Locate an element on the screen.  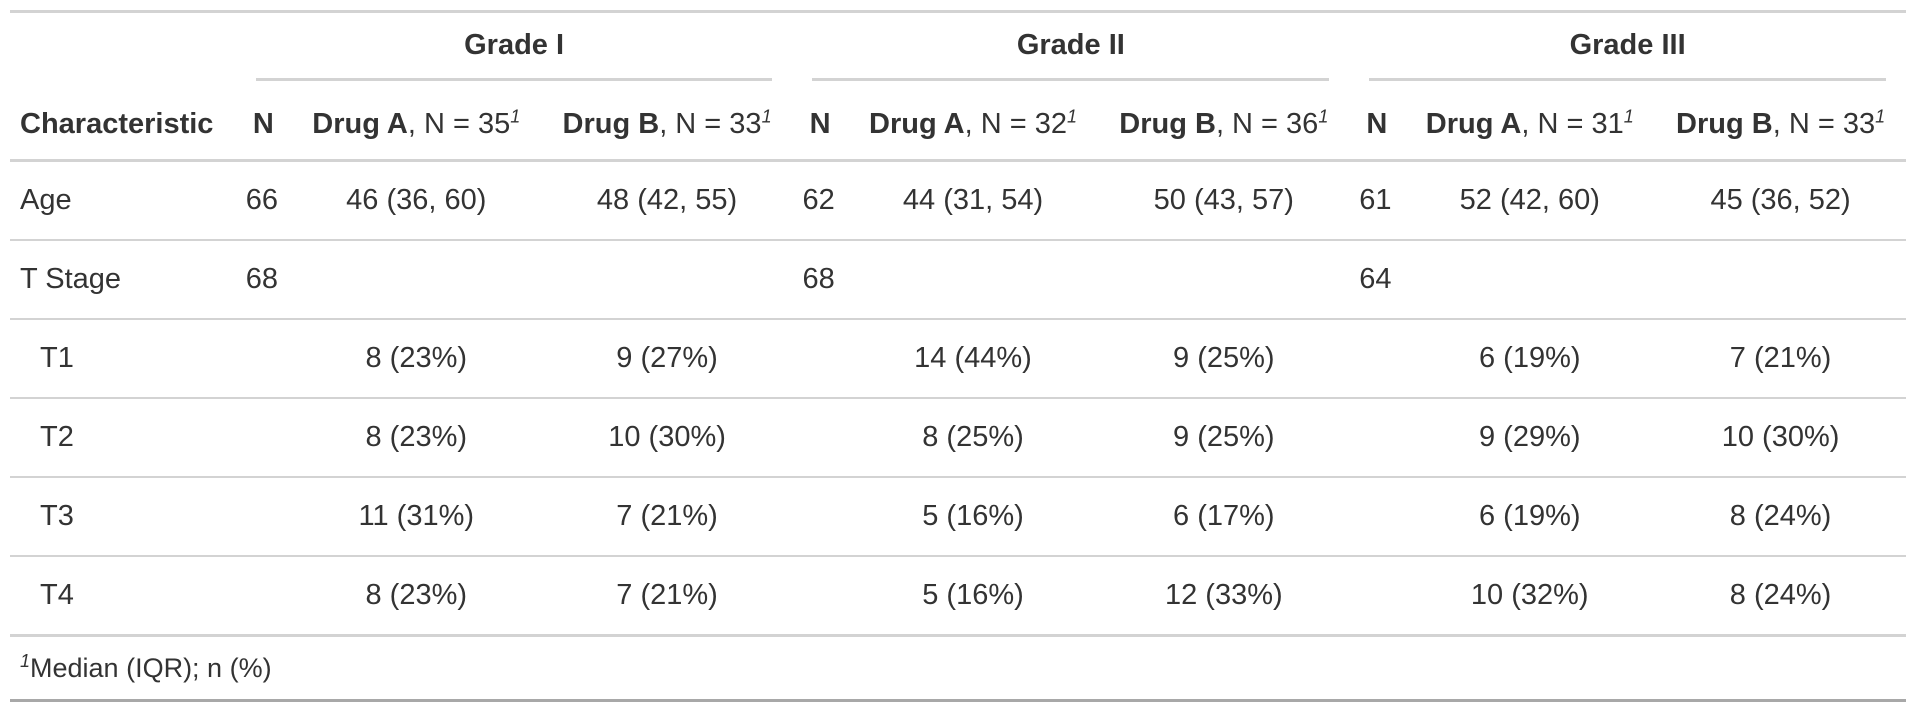
drug-a-header: Drug A, N = 351 is located at coordinates (416, 125).